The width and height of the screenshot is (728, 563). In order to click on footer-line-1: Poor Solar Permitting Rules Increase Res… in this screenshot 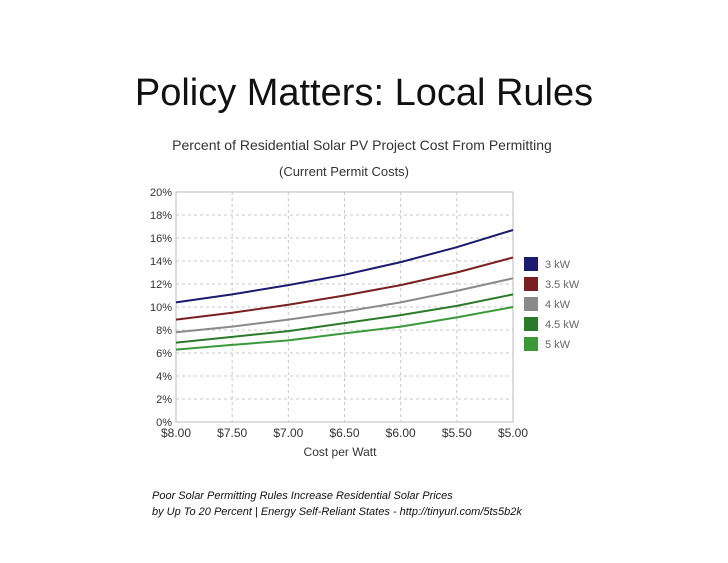, I will do `click(302, 496)`.